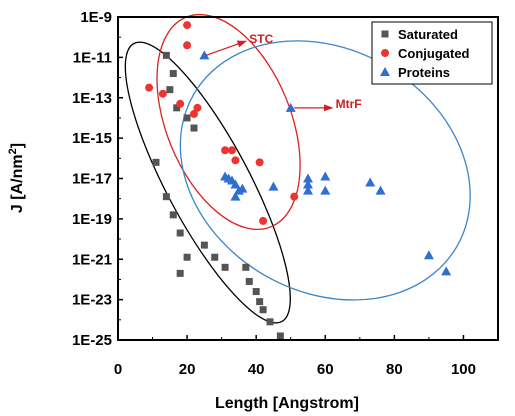 The image size is (515, 416). Describe the element at coordinates (428, 34) in the screenshot. I see `legend-label: Saturated` at that location.